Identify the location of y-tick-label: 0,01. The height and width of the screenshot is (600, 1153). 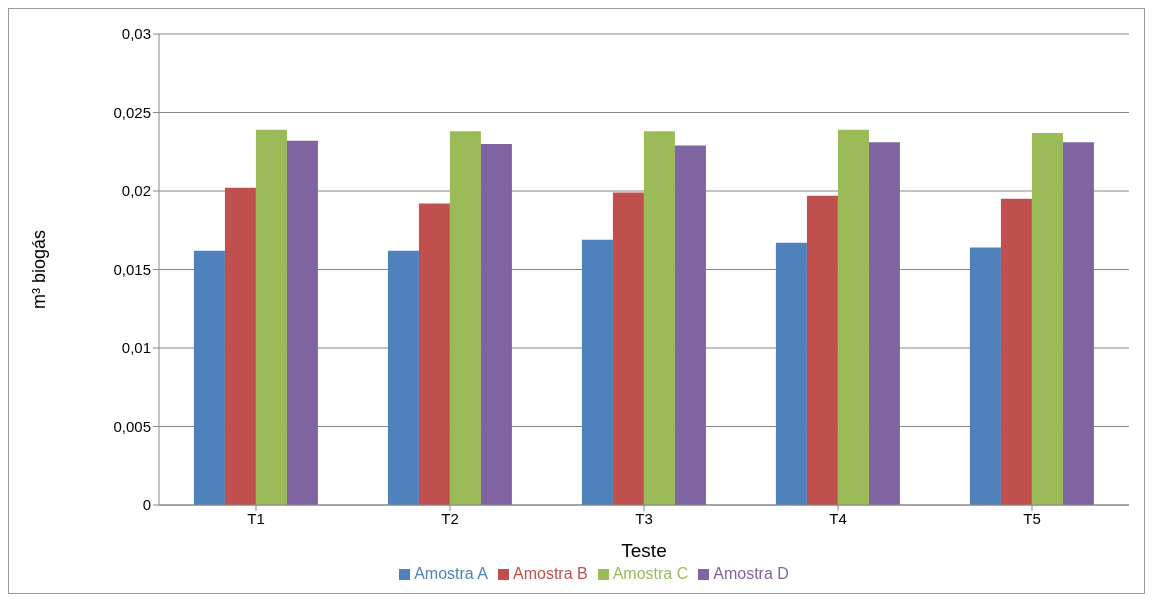
(136, 348).